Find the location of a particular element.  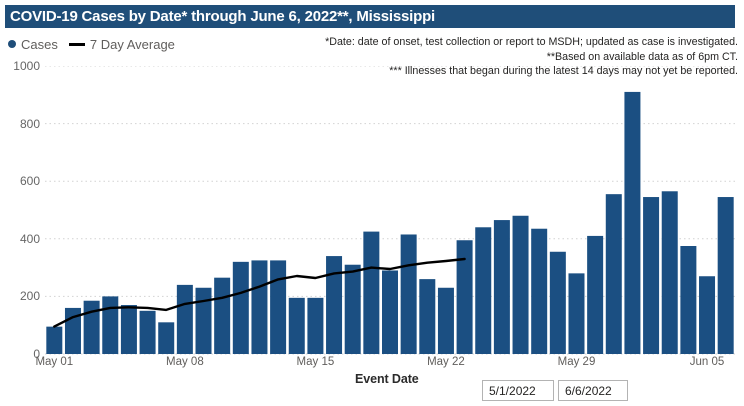

y-tick-200: 200 is located at coordinates (29, 296).